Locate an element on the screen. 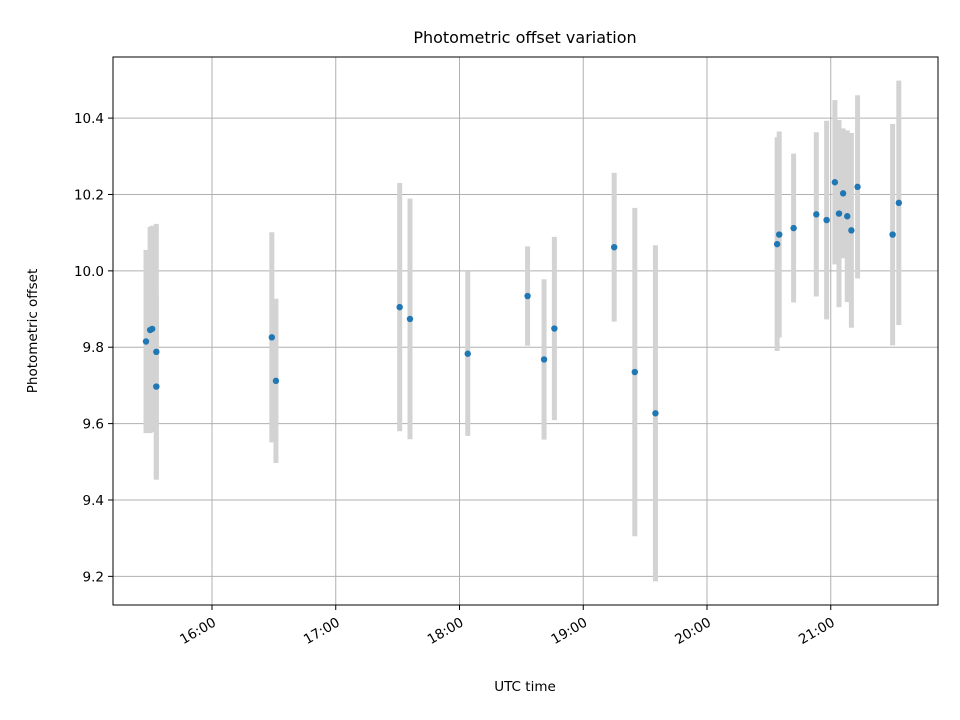 This screenshot has width=960, height=720. y-tick-label: 10.0 is located at coordinates (89, 272).